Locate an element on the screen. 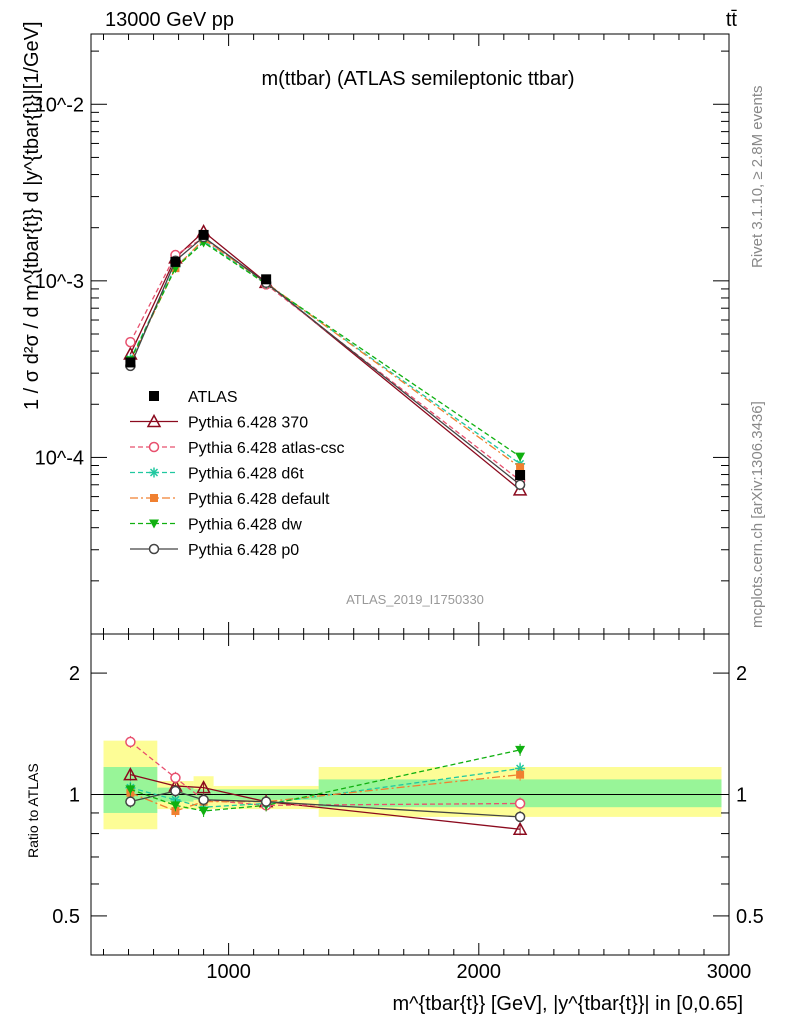  legend-label: Pythia 6.428 d6t is located at coordinates (246, 474).